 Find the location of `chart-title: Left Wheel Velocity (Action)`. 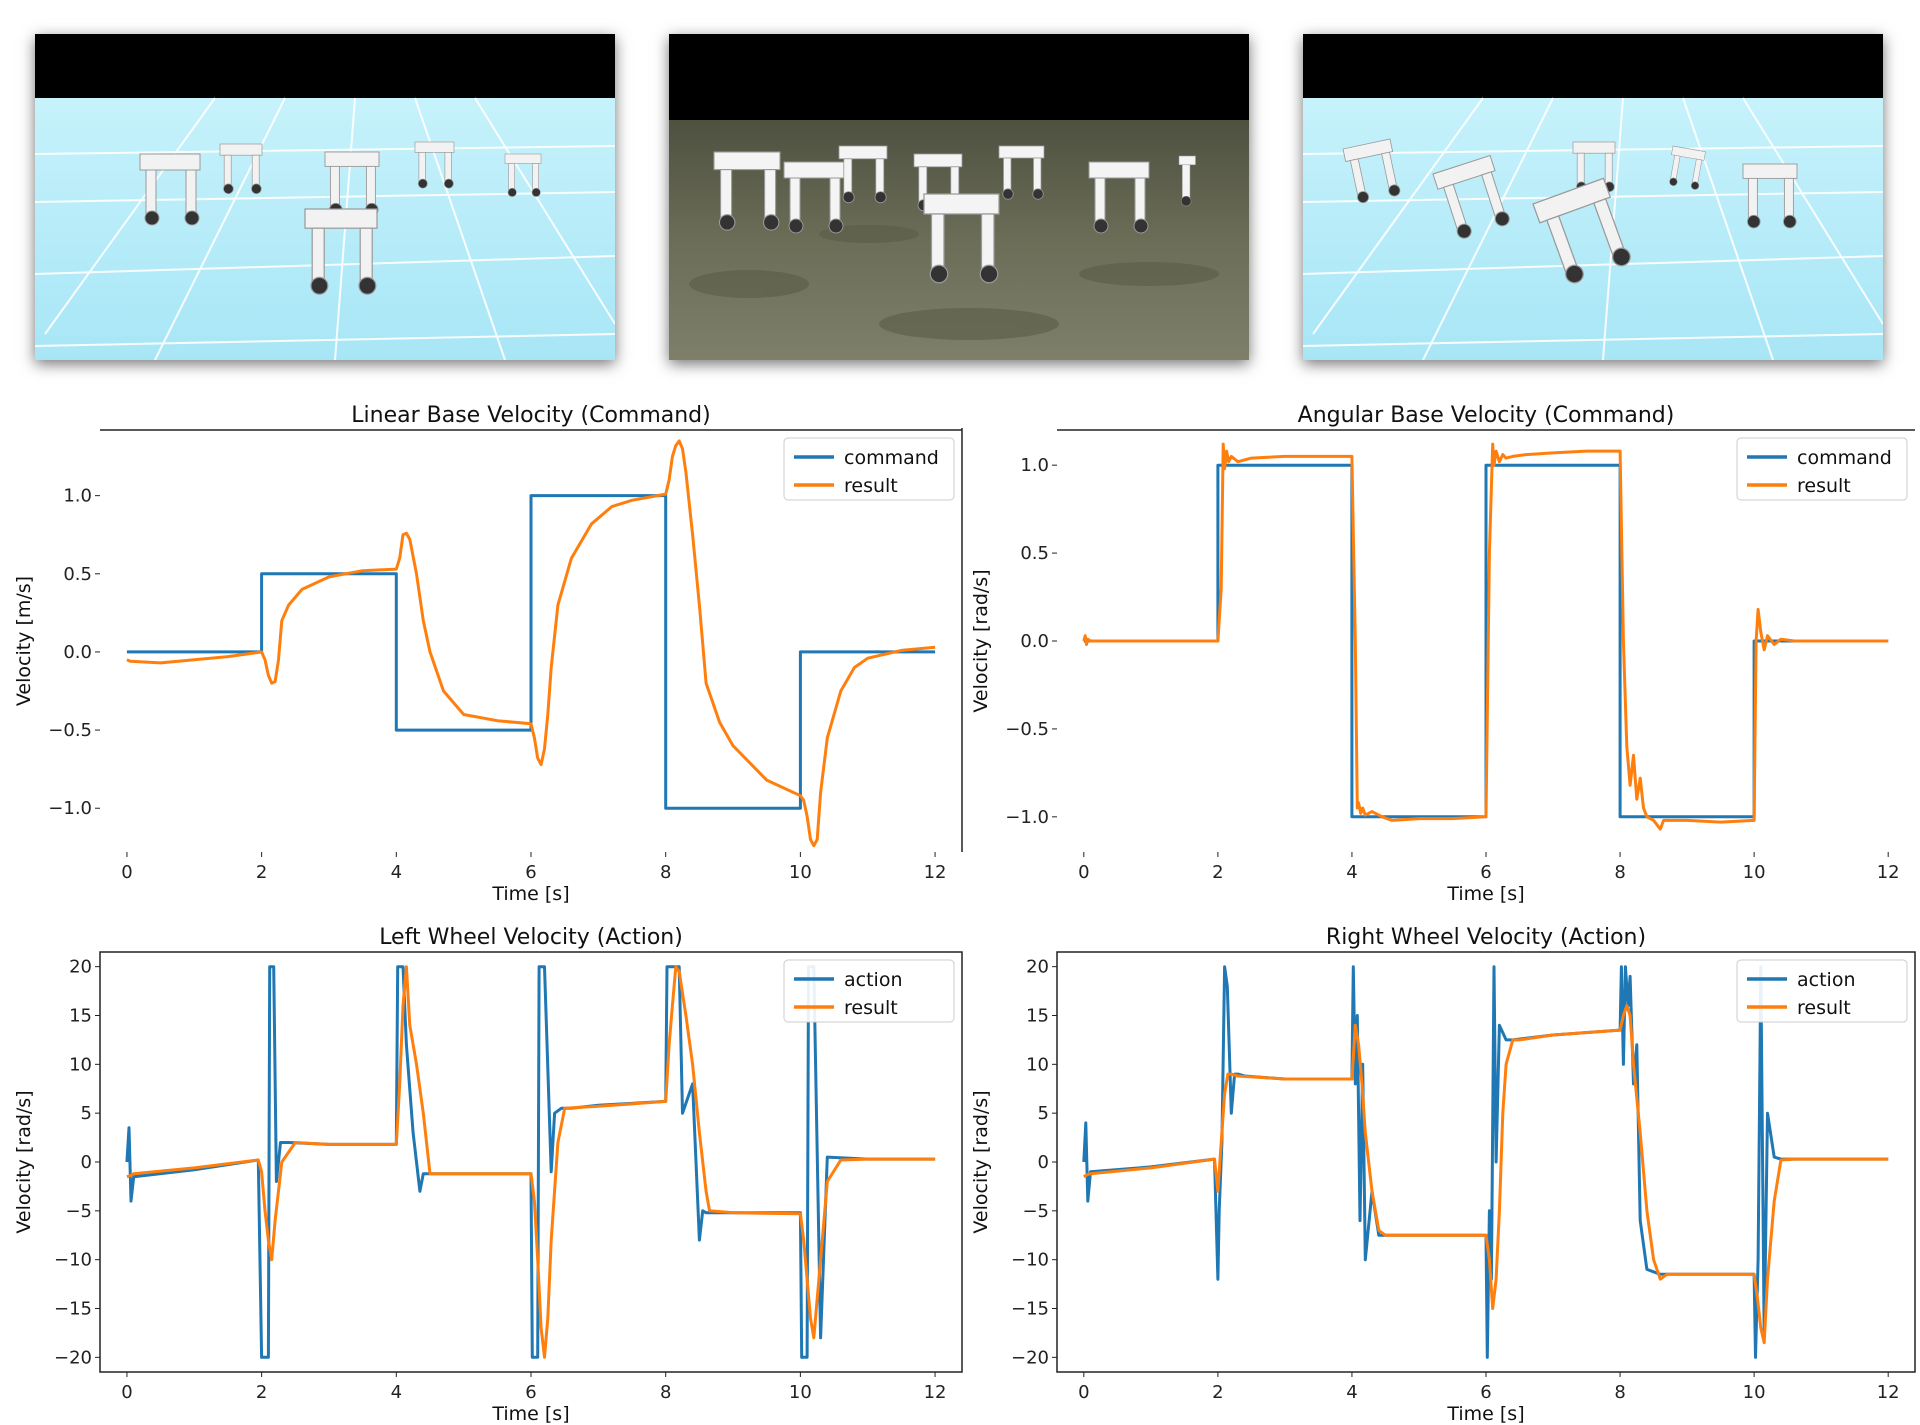

chart-title: Left Wheel Velocity (Action) is located at coordinates (531, 937).